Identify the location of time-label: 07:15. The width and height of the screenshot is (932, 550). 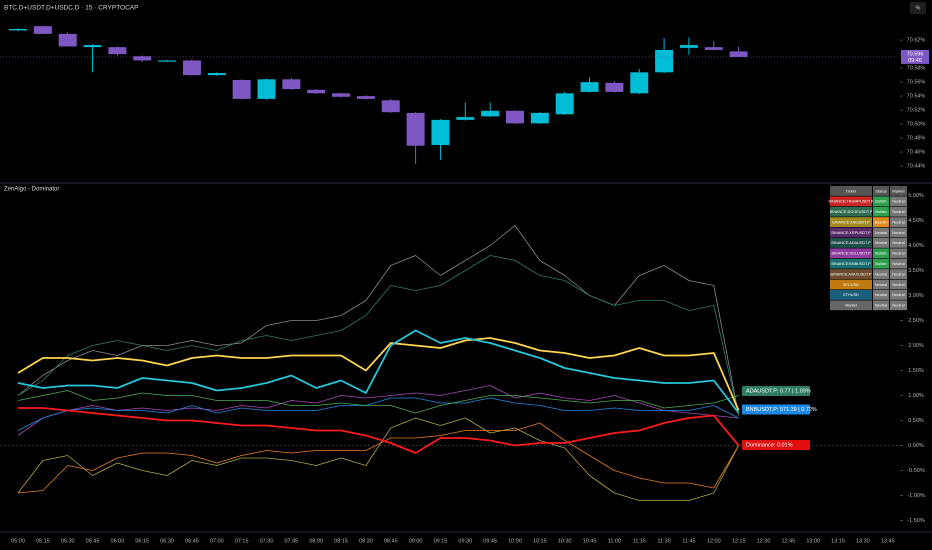
(242, 541).